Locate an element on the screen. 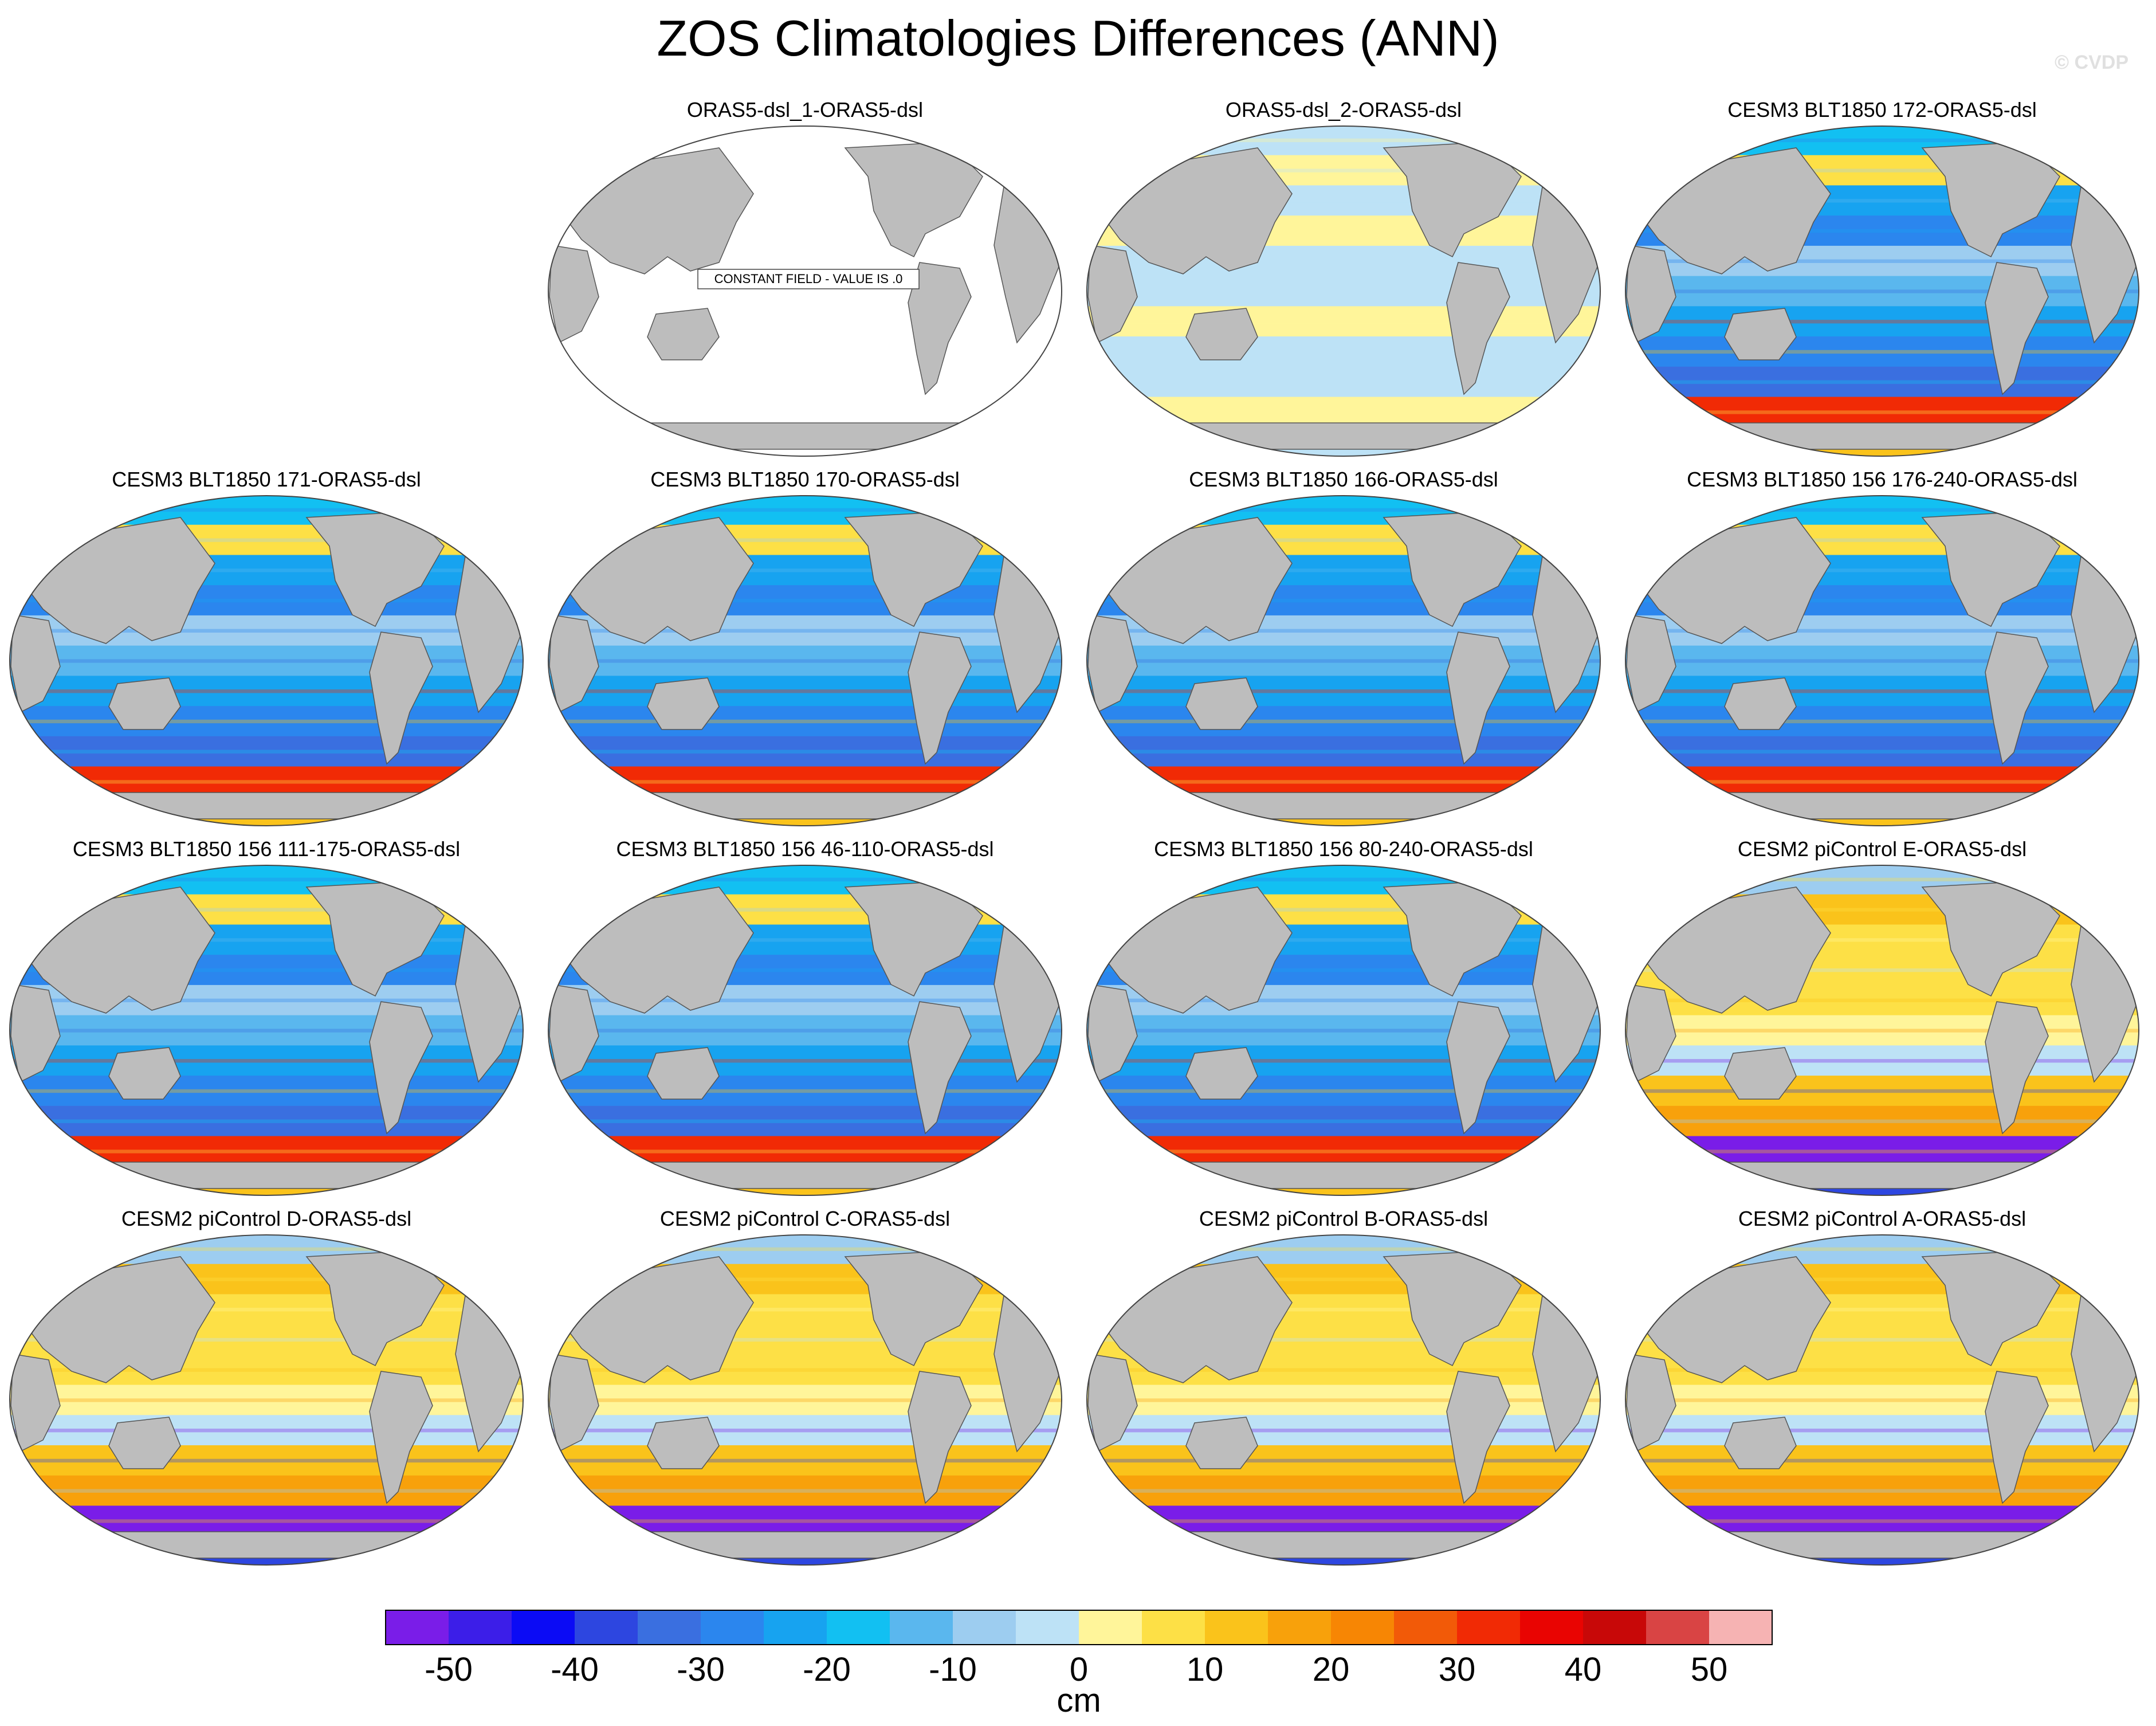 This screenshot has height=1726, width=2156. colorbar-unit: cm is located at coordinates (1079, 1699).